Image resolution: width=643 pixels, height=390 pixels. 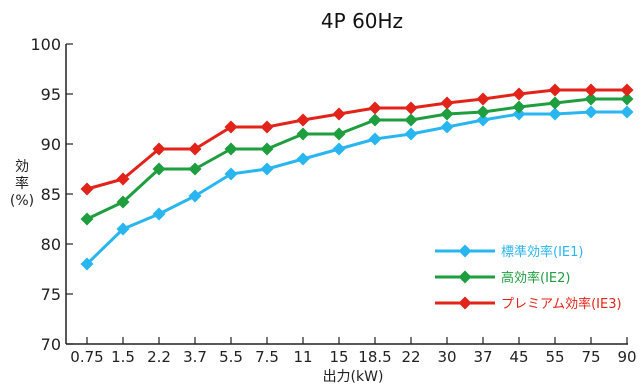 What do you see at coordinates (231, 357) in the screenshot?
I see `x-tick-label: 5.5` at bounding box center [231, 357].